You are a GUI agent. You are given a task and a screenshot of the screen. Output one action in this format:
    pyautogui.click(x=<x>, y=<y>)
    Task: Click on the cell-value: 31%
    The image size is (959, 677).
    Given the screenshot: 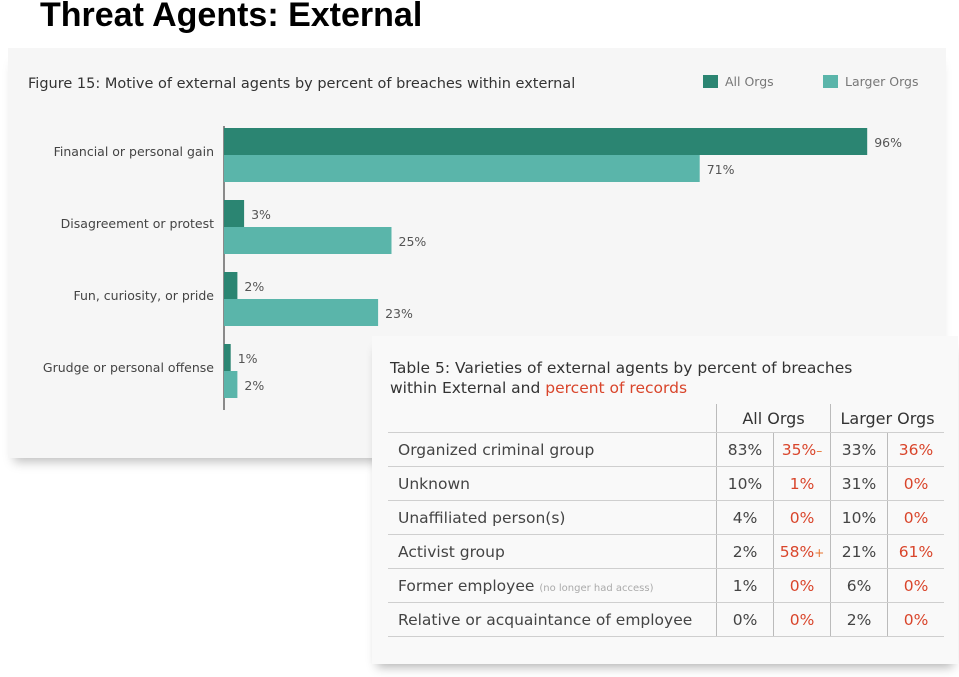 What is the action you would take?
    pyautogui.click(x=859, y=483)
    